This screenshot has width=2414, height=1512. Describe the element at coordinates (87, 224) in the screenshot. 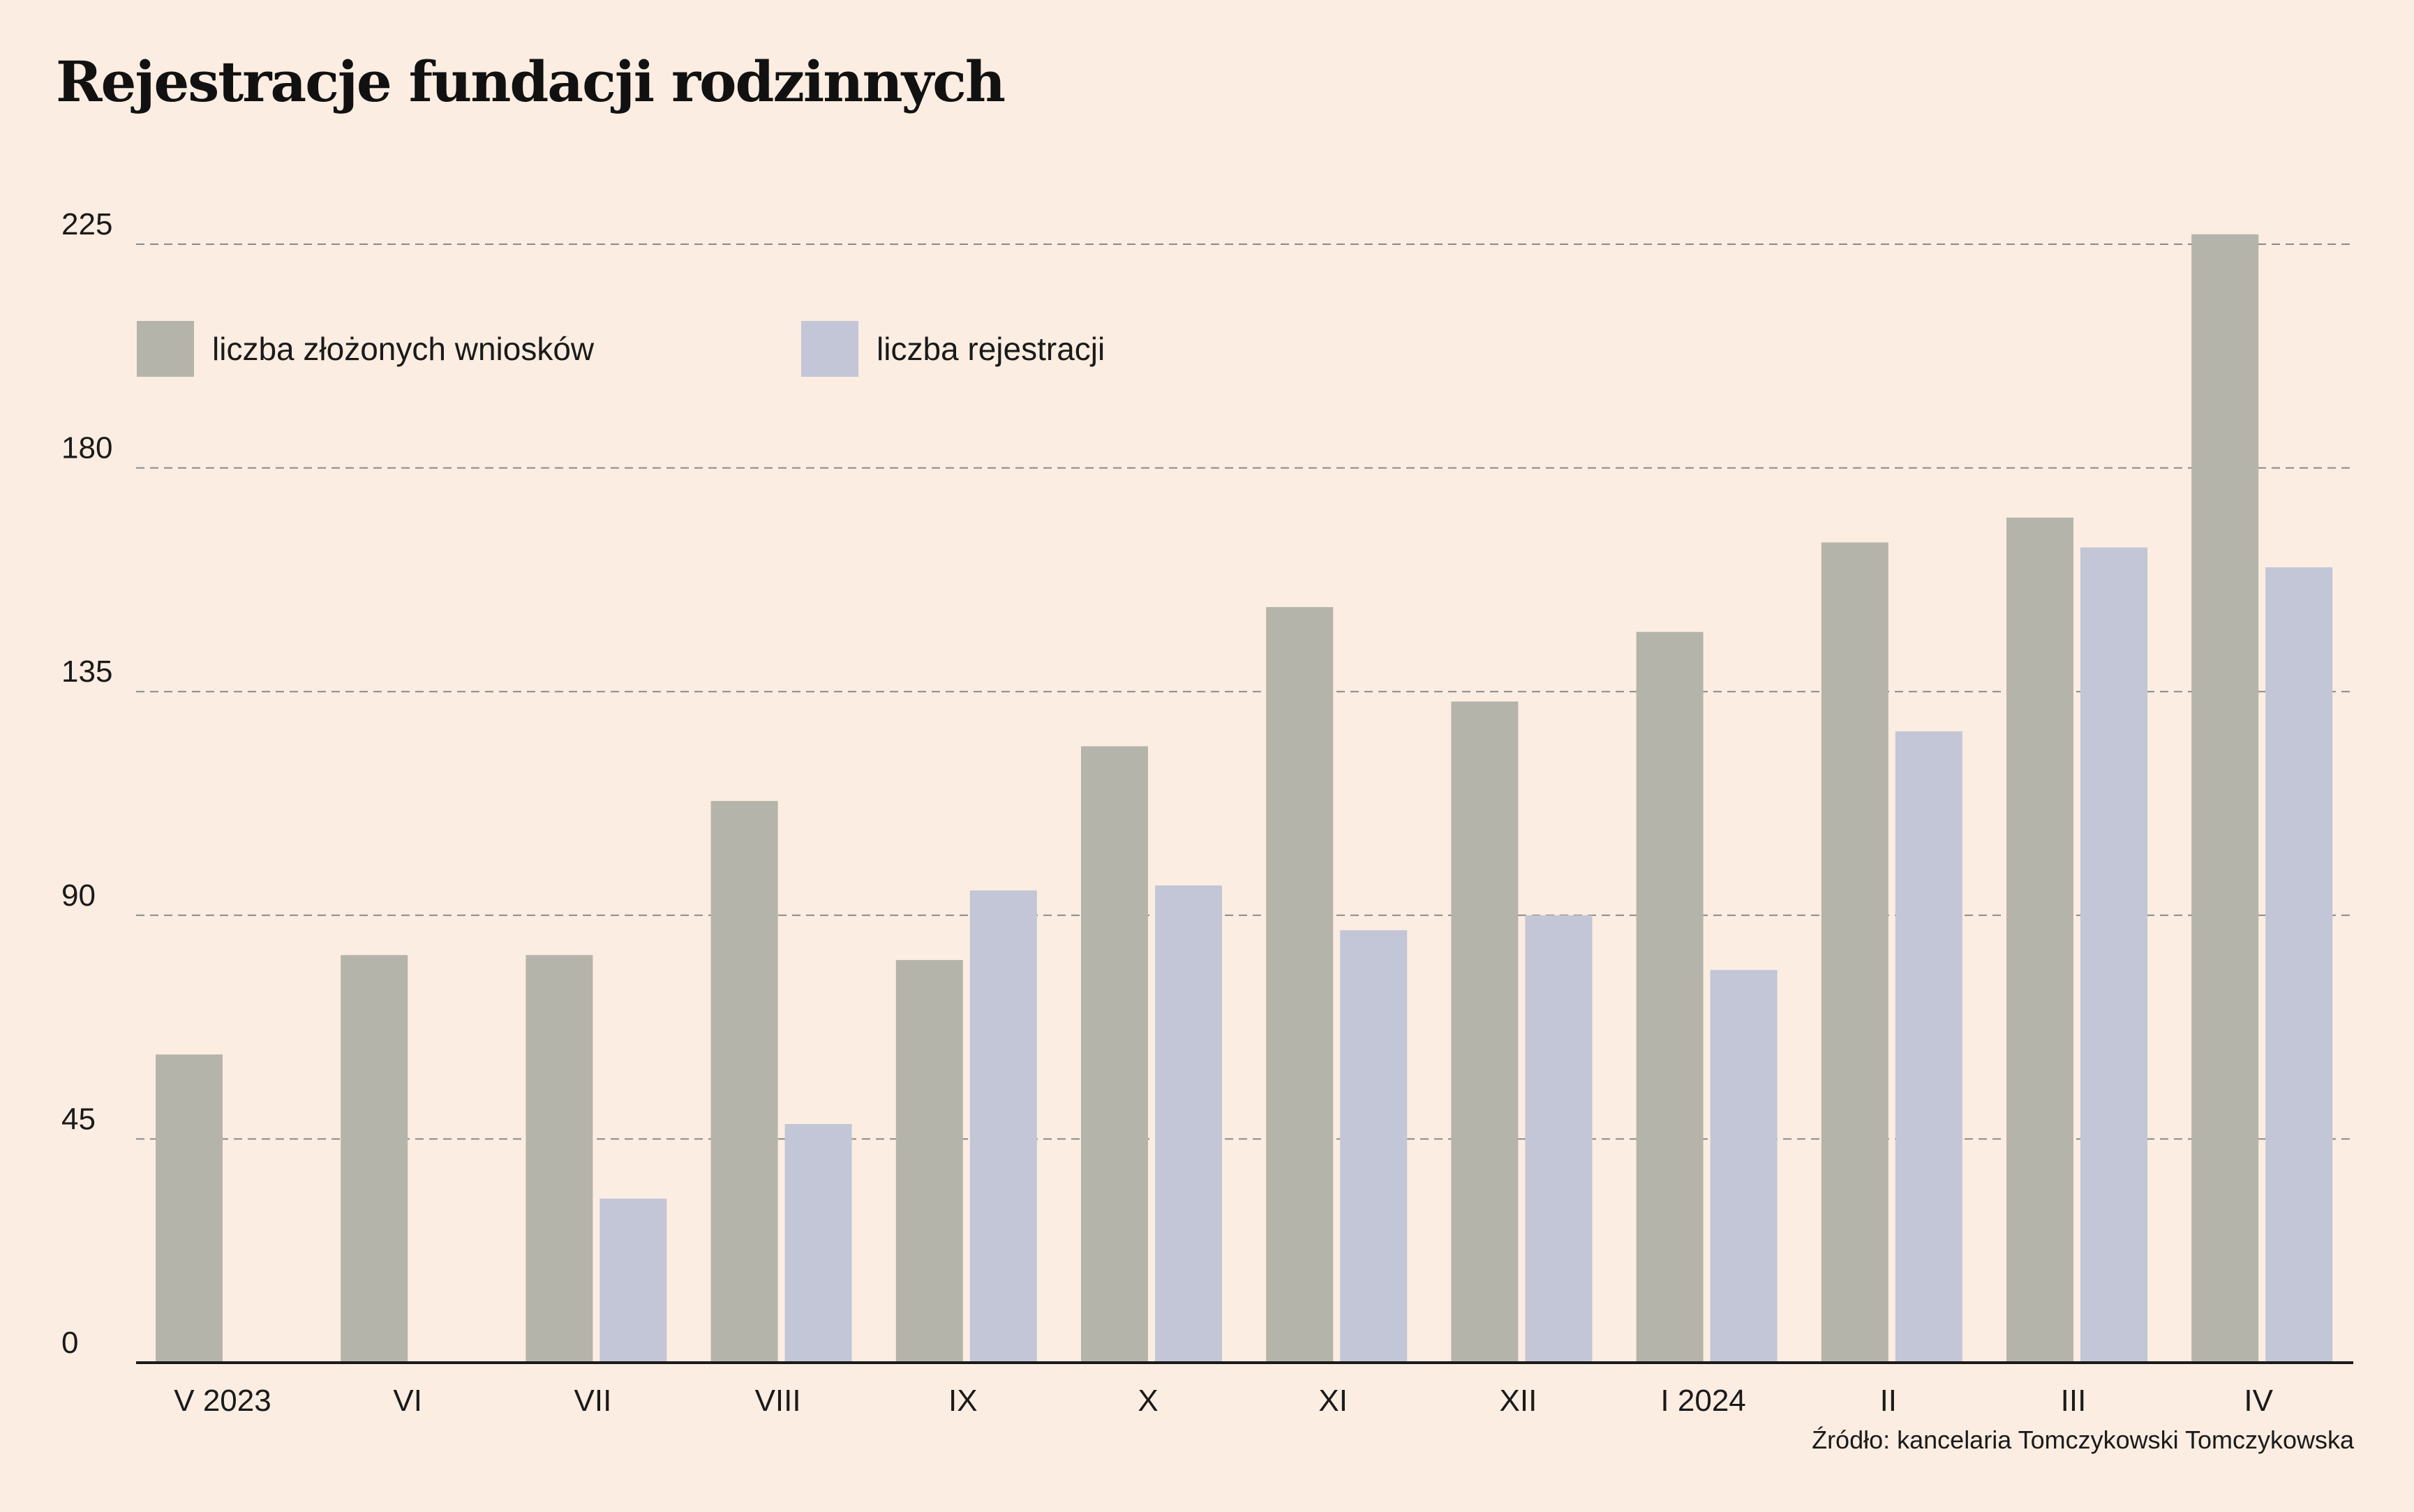

I see `y-tick-label: 225` at that location.